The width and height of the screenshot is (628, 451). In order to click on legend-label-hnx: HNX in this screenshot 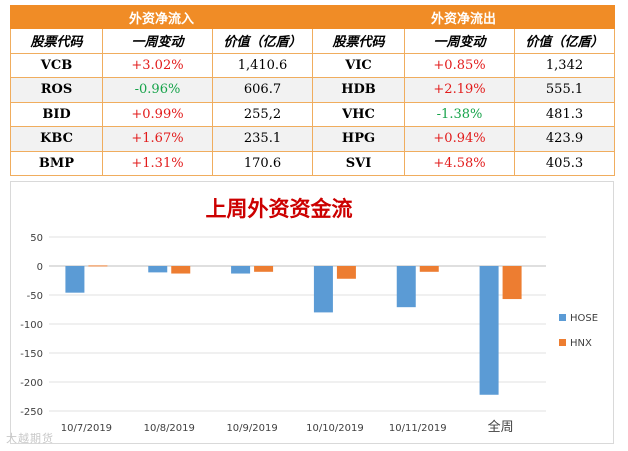, I will do `click(581, 343)`.